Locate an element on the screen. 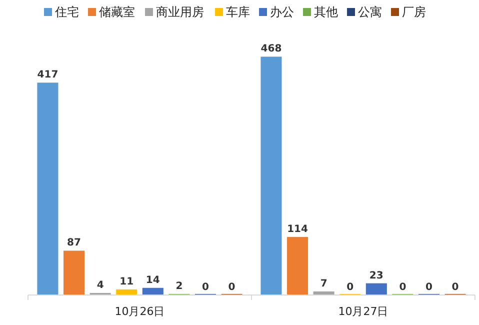 This screenshot has width=479, height=325. data-label: 2 is located at coordinates (179, 286).